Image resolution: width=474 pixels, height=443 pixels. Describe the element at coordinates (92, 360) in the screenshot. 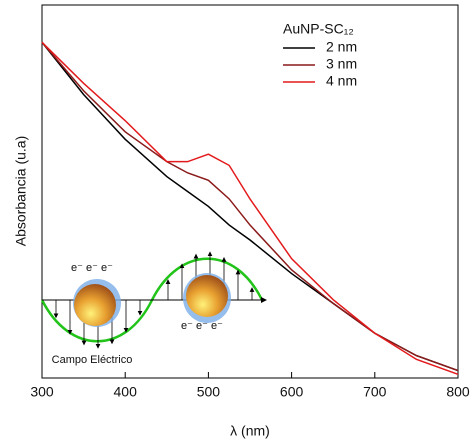

I see `annotation: Campo Eléctrico` at that location.